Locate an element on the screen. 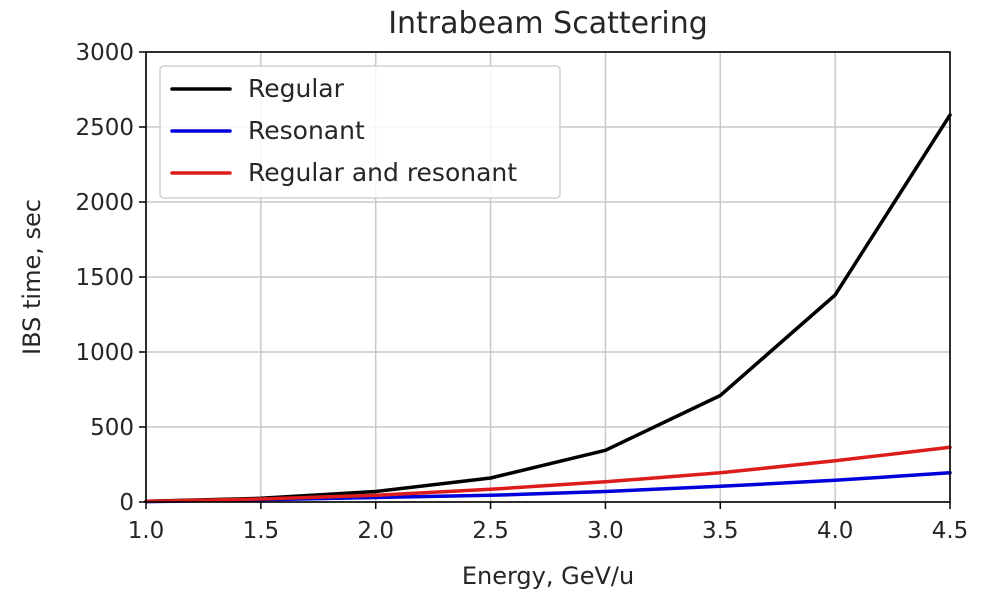 The height and width of the screenshot is (598, 982). legend: Regular Resonant Regular and resonant is located at coordinates (360, 132).